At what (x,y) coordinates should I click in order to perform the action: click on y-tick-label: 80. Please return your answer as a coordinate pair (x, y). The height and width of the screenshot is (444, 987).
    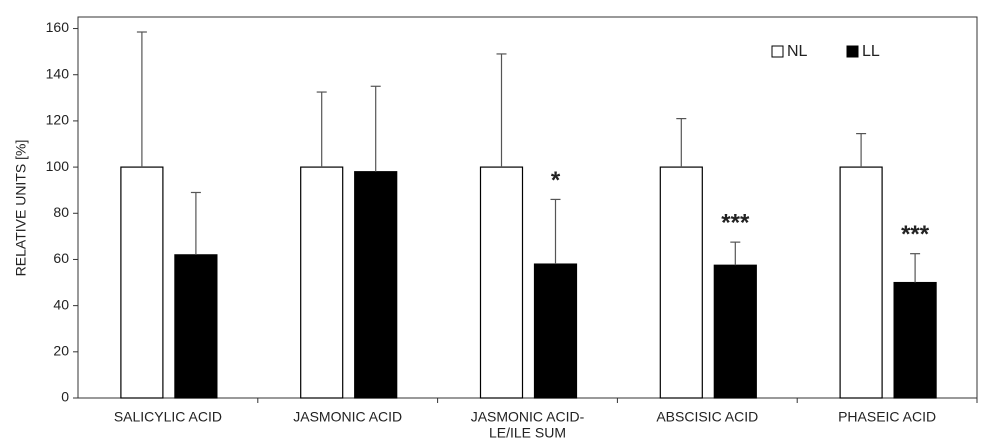
    Looking at the image, I should click on (61, 212).